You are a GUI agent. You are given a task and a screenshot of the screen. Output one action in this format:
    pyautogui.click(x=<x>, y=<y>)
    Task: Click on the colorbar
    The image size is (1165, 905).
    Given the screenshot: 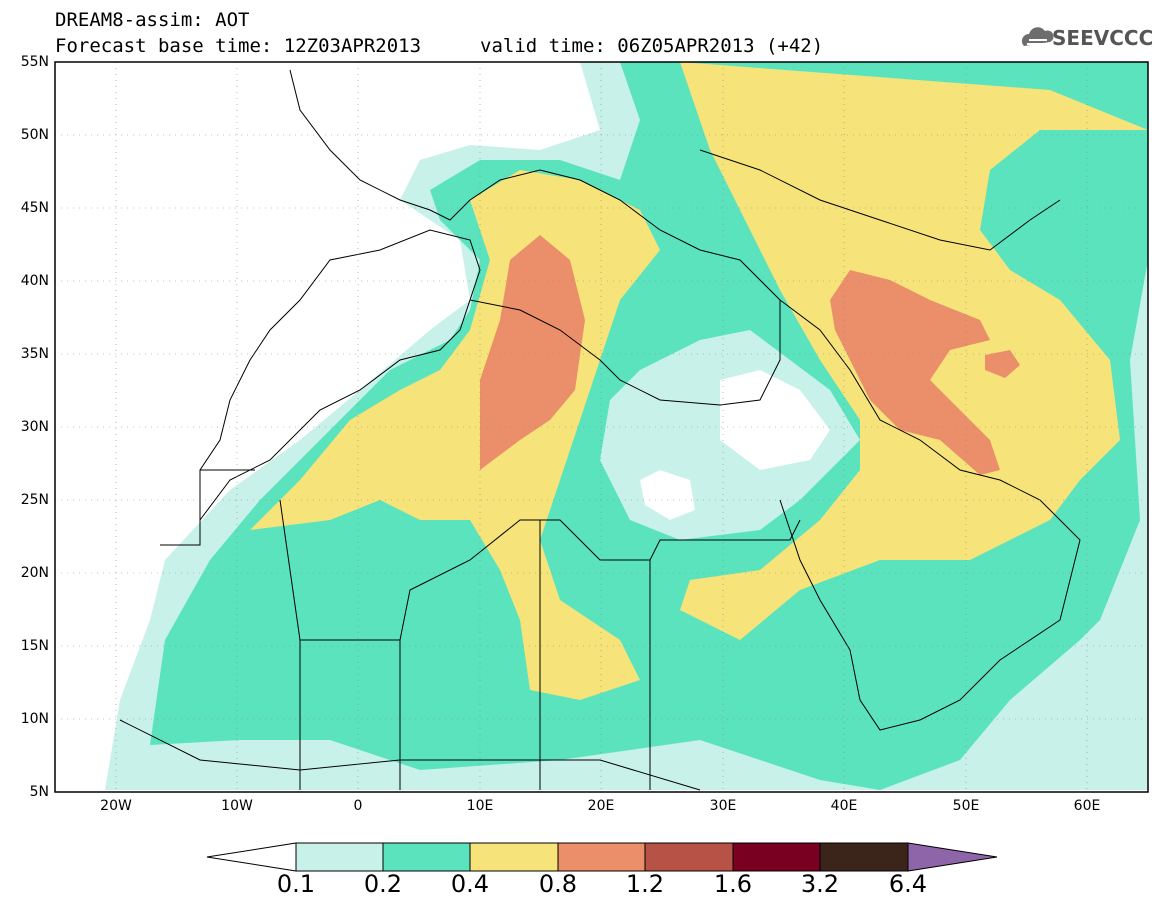 What is the action you would take?
    pyautogui.click(x=602, y=857)
    